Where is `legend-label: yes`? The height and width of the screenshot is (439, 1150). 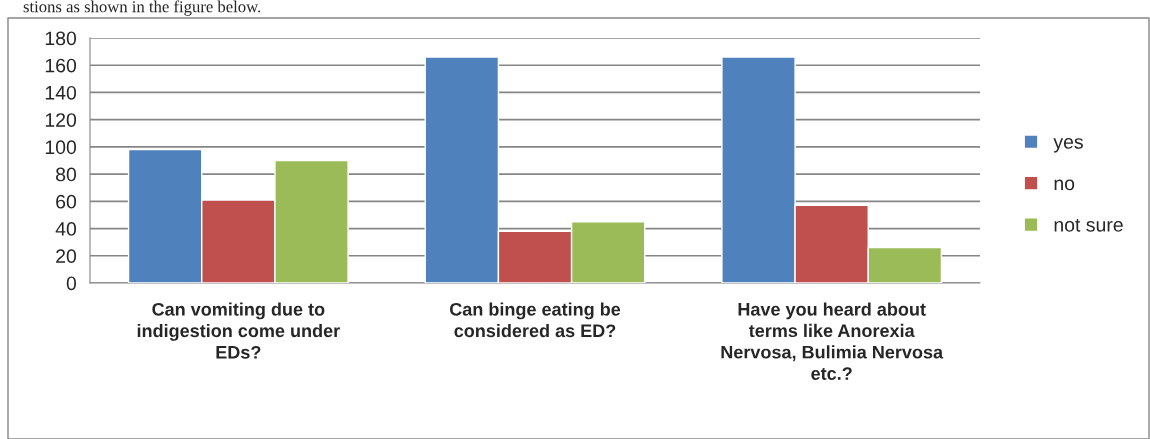
legend-label: yes is located at coordinates (1068, 145).